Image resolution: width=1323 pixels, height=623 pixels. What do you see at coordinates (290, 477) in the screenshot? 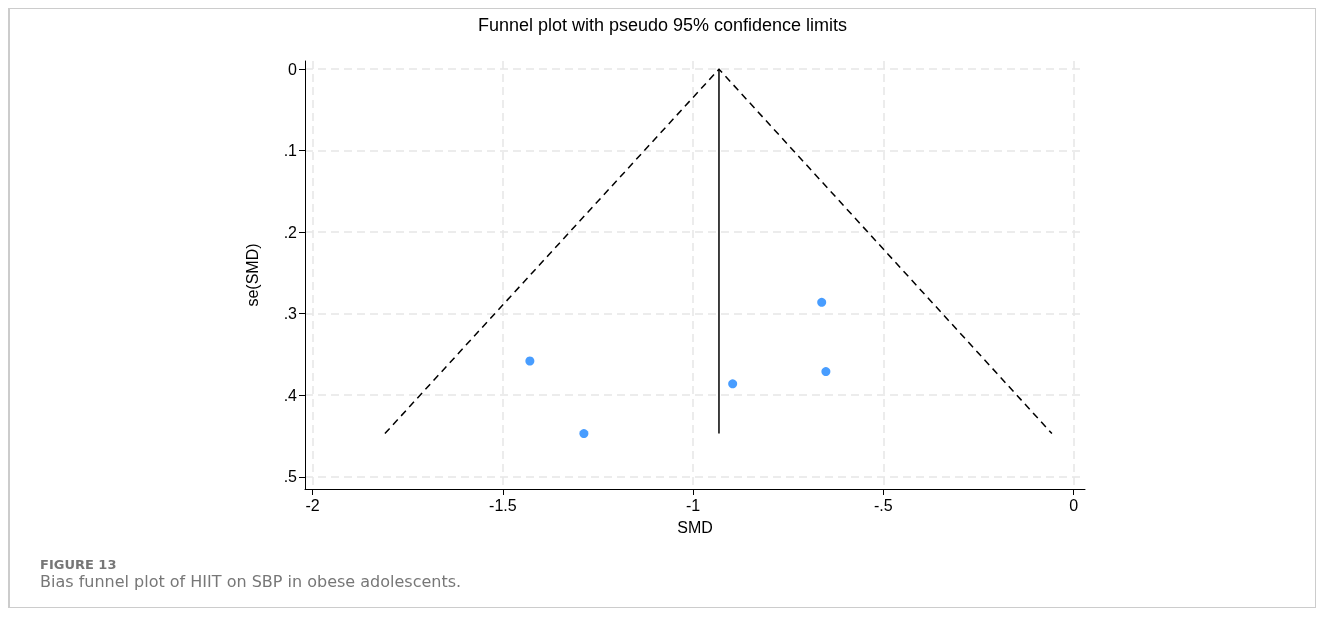
I see `y-tick-label: .5` at bounding box center [290, 477].